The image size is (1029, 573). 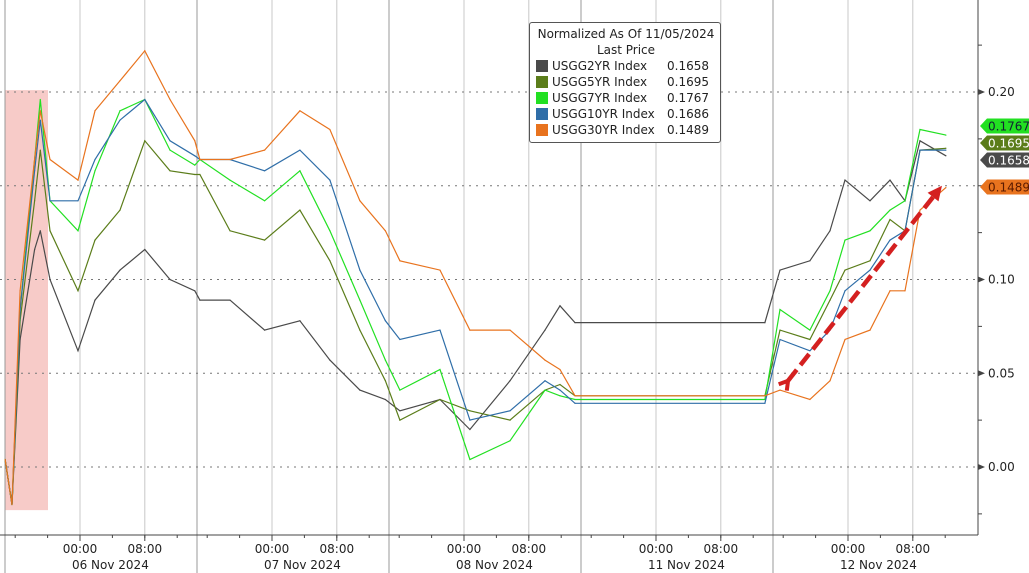 What do you see at coordinates (1008, 143) in the screenshot?
I see `last-value-label: 0.1695` at bounding box center [1008, 143].